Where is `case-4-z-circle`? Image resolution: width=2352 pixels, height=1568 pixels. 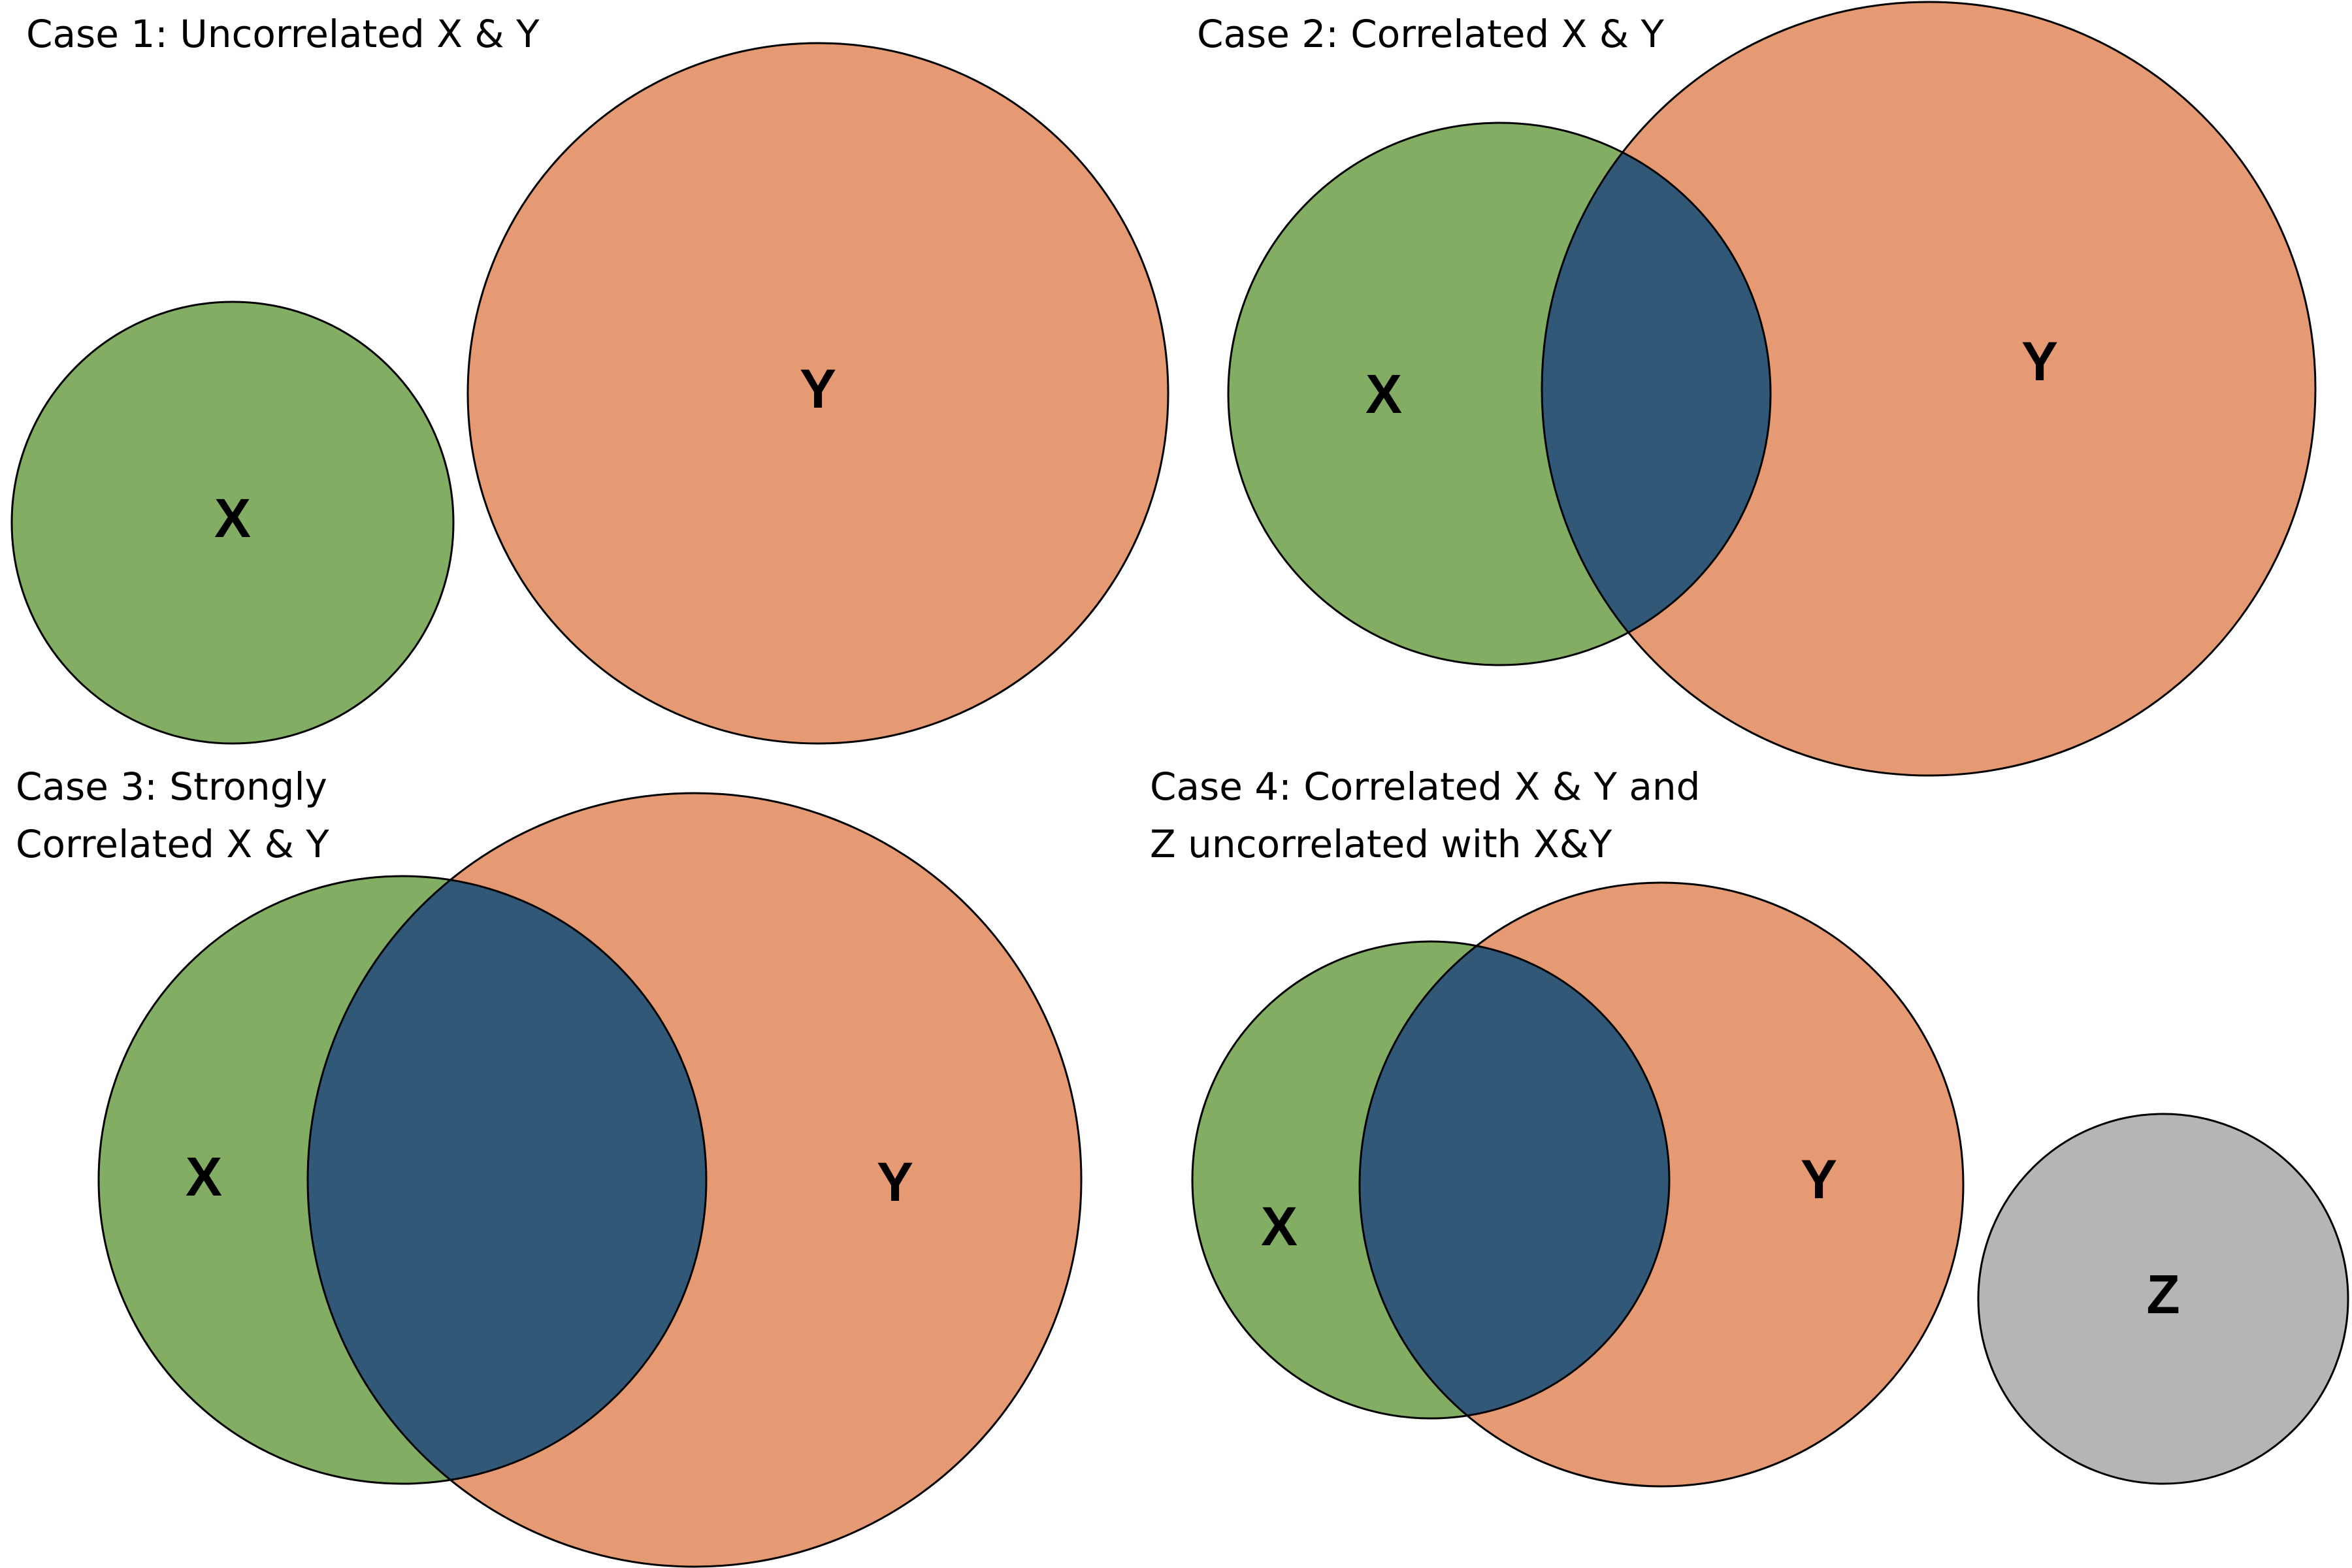
case-4-z-circle is located at coordinates (2163, 1299).